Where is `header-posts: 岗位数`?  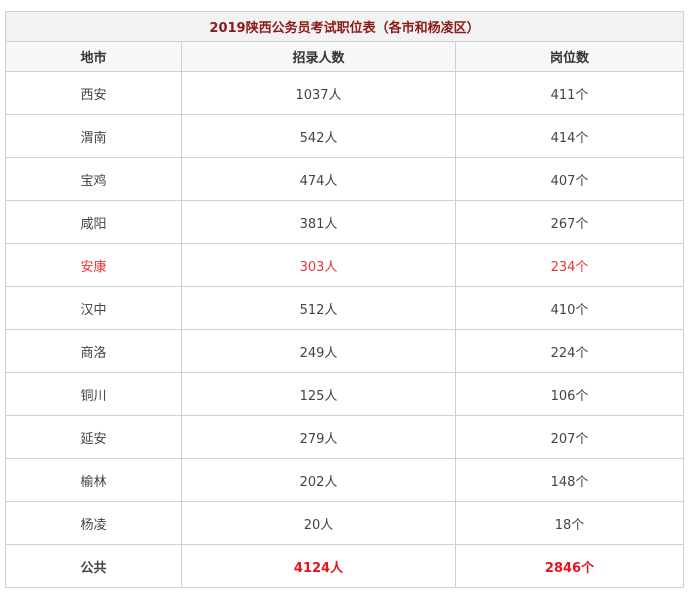 header-posts: 岗位数 is located at coordinates (569, 56).